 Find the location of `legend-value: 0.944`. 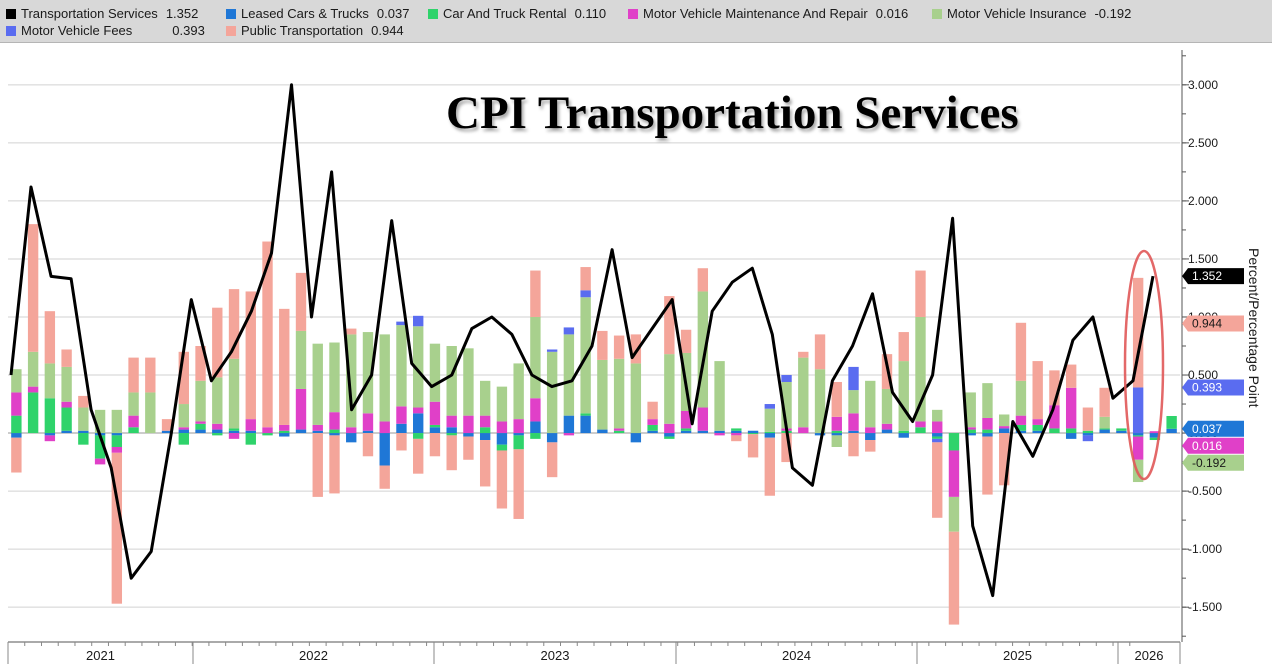

legend-value: 0.944 is located at coordinates (387, 30).